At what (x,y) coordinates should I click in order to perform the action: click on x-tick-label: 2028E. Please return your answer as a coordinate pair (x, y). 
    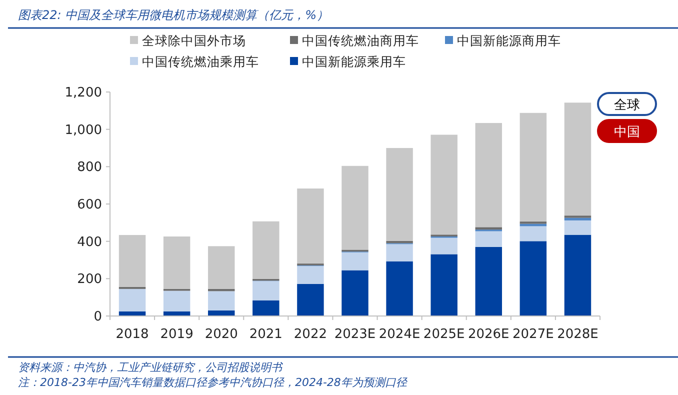
    Looking at the image, I should click on (577, 334).